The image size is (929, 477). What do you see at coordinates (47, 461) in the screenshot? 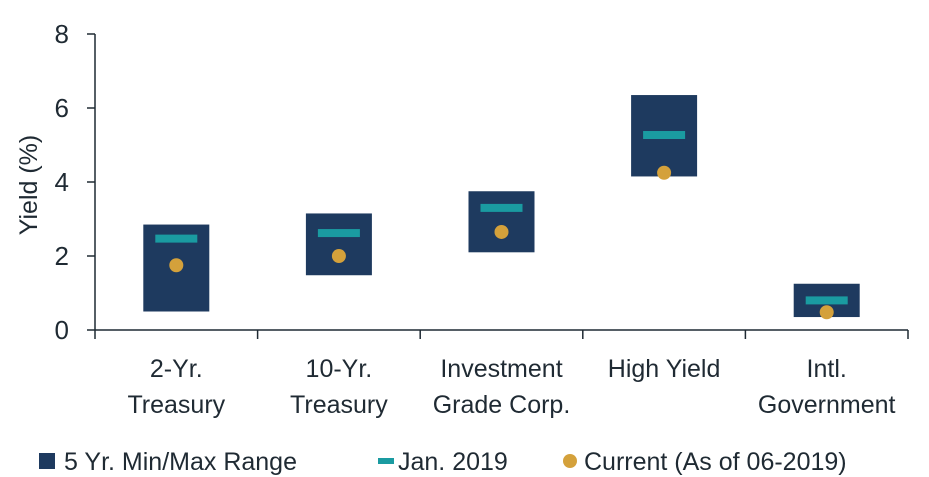
I see `legend-range-swatch` at bounding box center [47, 461].